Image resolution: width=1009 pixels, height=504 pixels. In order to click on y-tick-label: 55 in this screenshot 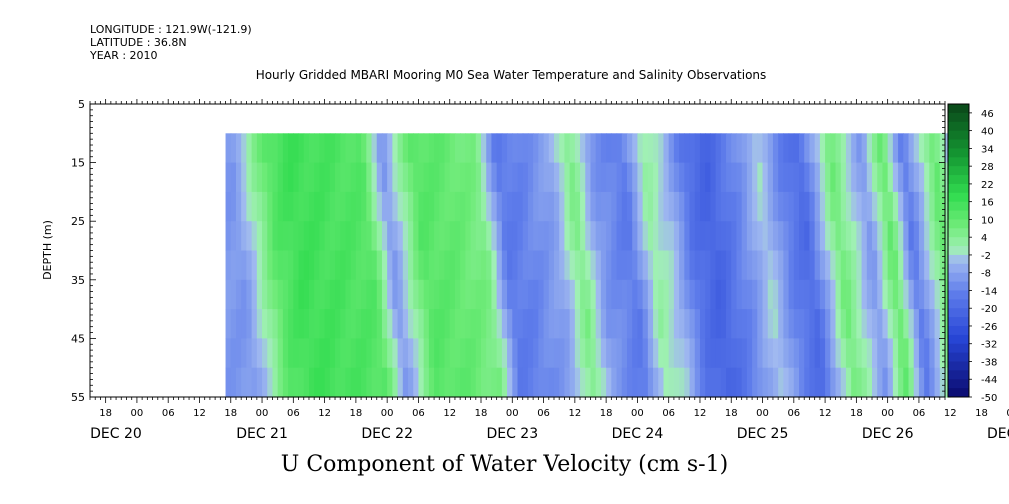, I will do `click(78, 397)`.